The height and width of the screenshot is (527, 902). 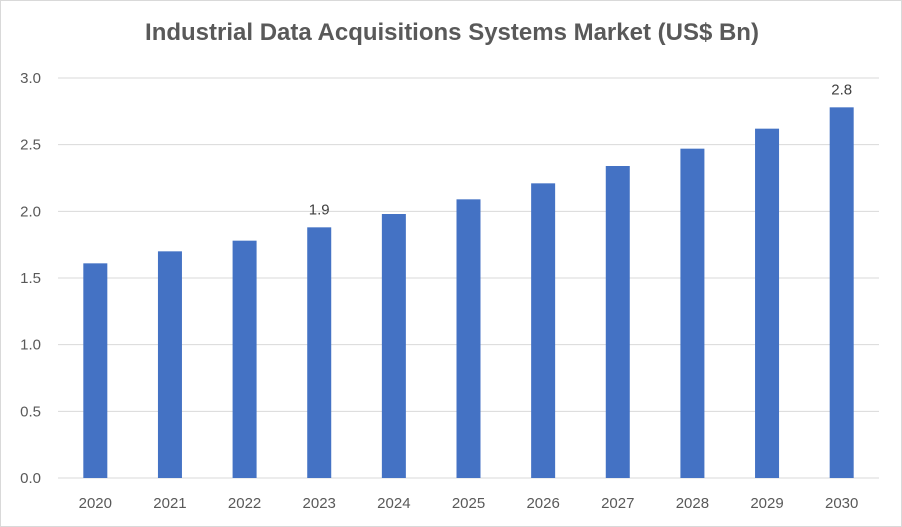 I want to click on y-tick-label-3: 1.5, so click(x=30, y=278).